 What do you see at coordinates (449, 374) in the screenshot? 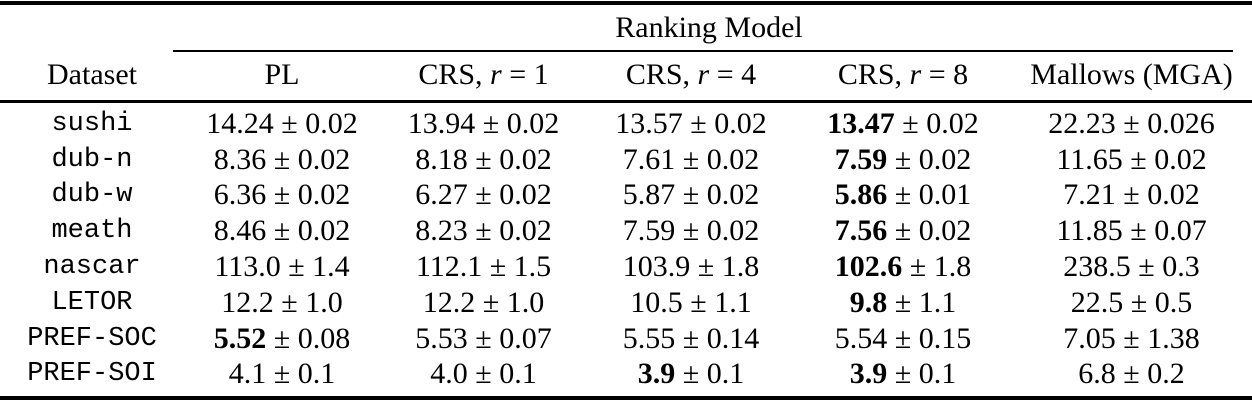
I see `mean-value: 4.0` at bounding box center [449, 374].